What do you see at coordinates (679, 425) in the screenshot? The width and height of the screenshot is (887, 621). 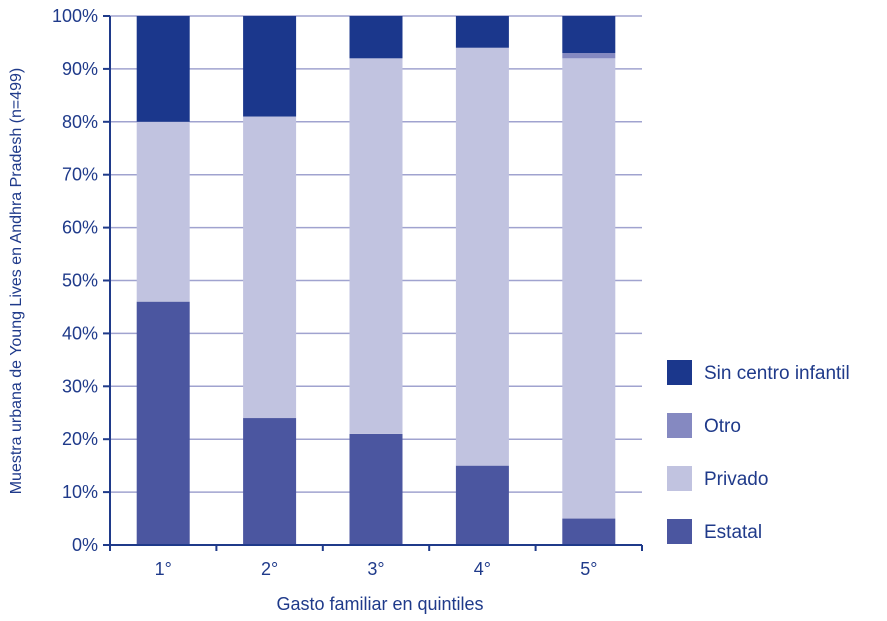 I see `legend-swatch-otro` at bounding box center [679, 425].